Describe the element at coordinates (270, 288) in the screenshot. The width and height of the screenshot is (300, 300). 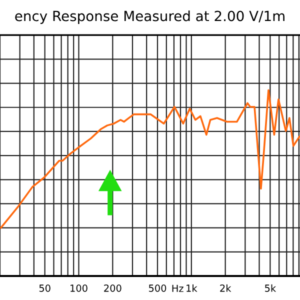
I see `x-tick-label: 5k` at that location.